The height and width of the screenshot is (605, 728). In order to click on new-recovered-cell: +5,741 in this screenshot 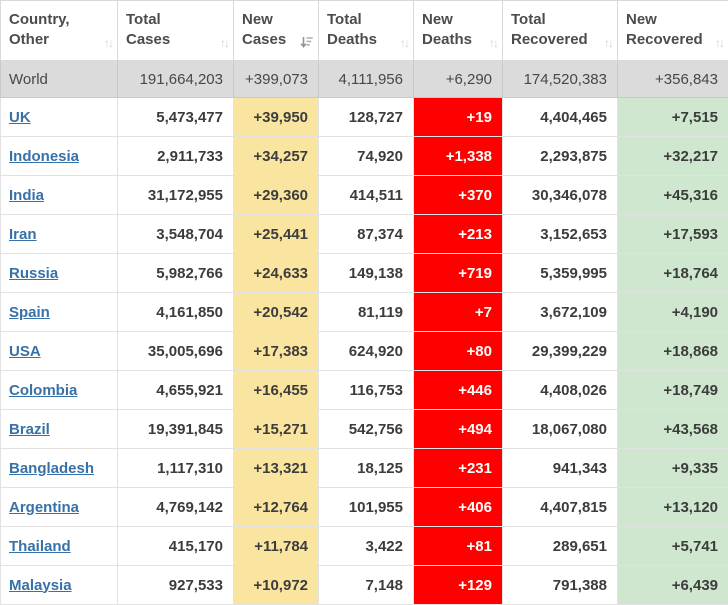, I will do `click(672, 546)`.